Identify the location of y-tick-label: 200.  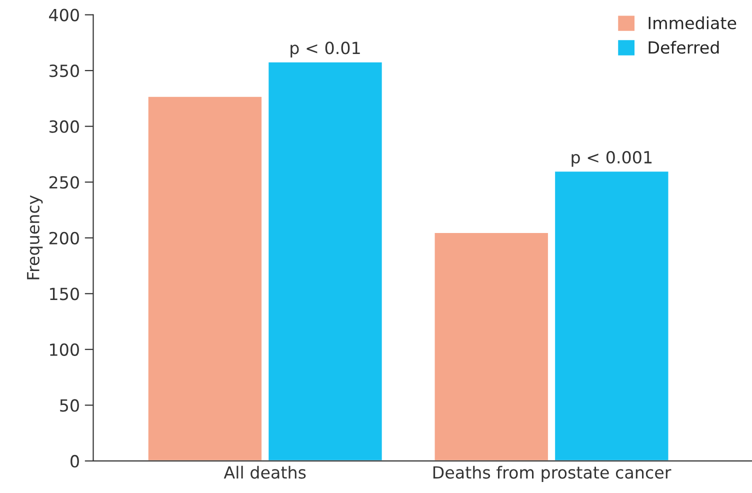
(64, 238).